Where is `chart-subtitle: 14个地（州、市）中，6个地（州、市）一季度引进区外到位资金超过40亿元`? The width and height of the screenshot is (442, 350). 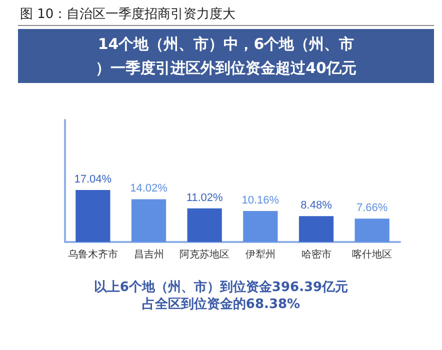 chart-subtitle: 14个地（州、市）中，6个地（州、市）一季度引进区外到位资金超过40亿元 is located at coordinates (226, 56).